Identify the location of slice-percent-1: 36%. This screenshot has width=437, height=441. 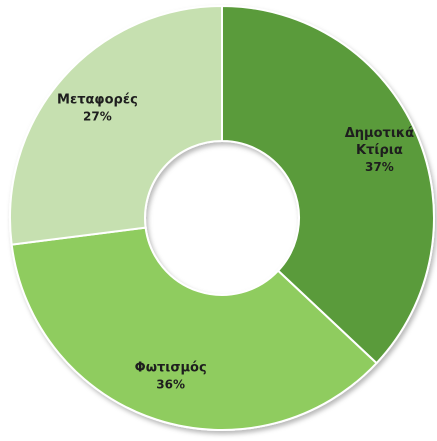
(170, 384).